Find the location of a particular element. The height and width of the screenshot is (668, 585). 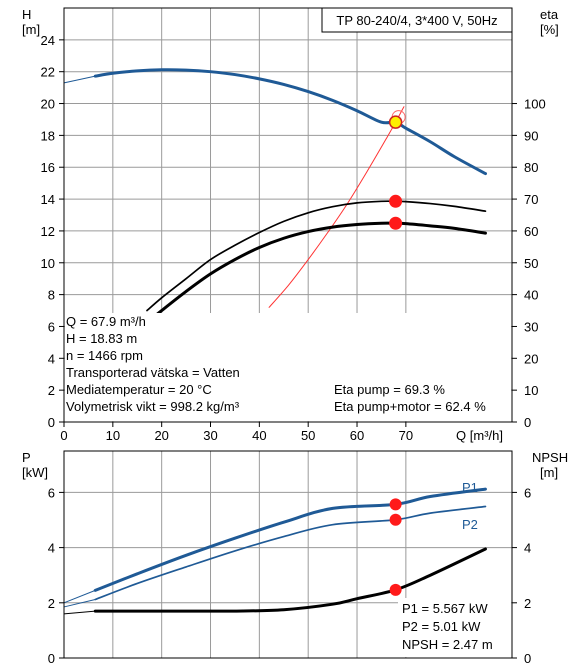

y-right-tick-label: 70 is located at coordinates (531, 199).